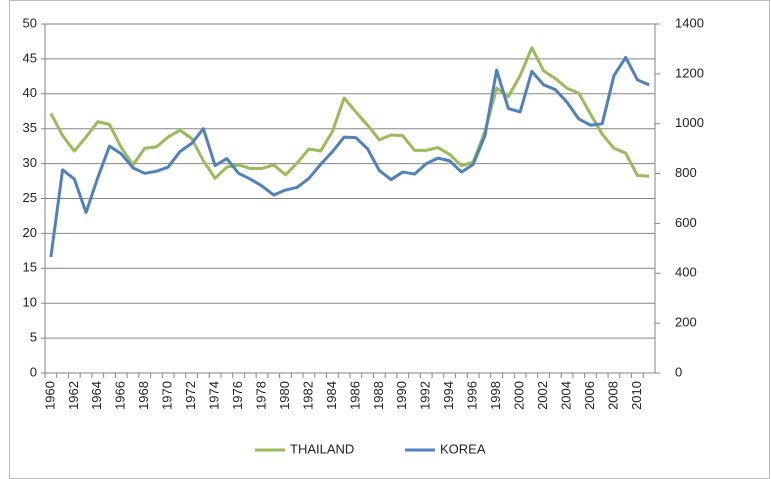 The height and width of the screenshot is (479, 771). What do you see at coordinates (401, 395) in the screenshot?
I see `x-tick-label: 1990` at bounding box center [401, 395].